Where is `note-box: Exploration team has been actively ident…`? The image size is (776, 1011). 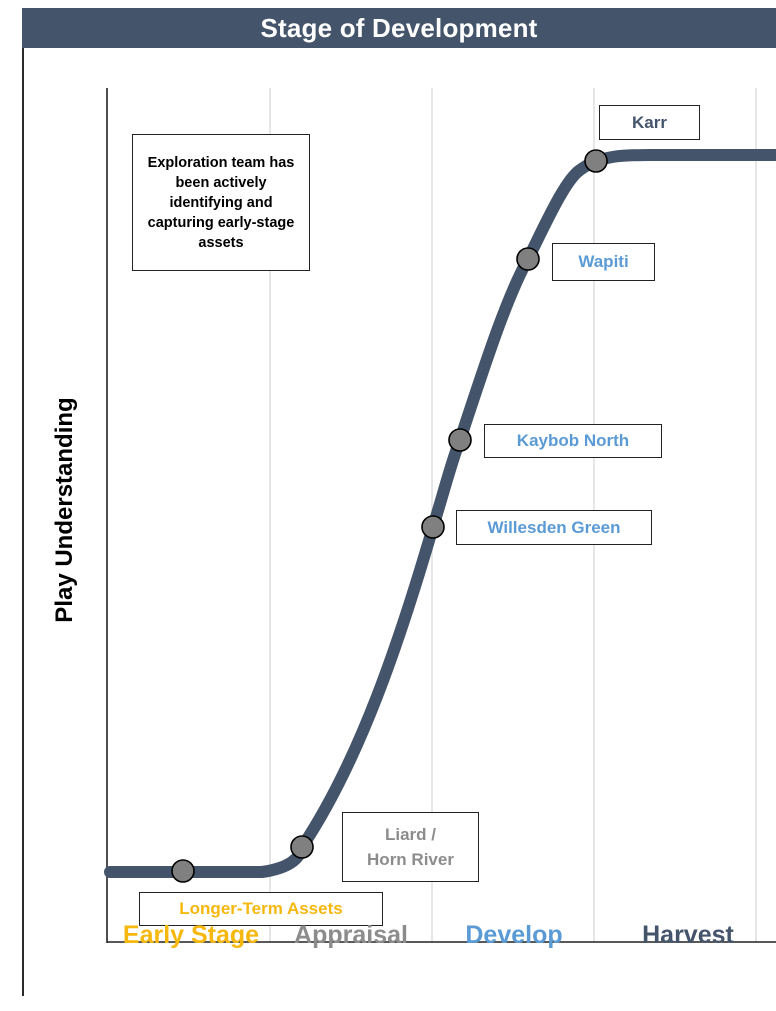 note-box: Exploration team has been actively ident… is located at coordinates (221, 202).